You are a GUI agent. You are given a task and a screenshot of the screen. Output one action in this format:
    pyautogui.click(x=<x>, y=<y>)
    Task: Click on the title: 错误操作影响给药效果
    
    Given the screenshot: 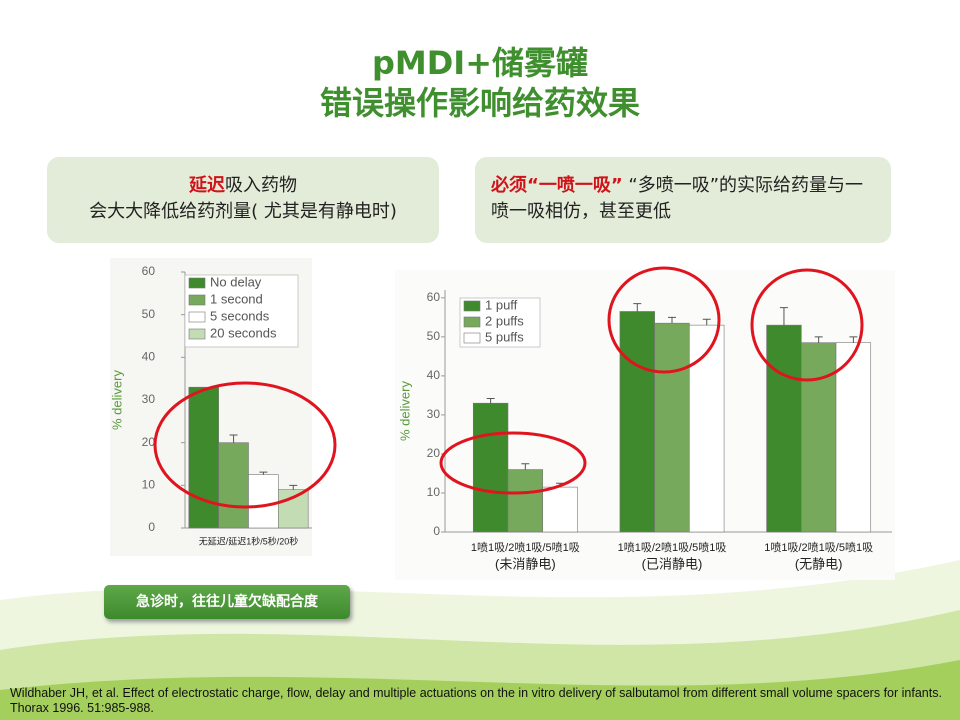 What is the action you would take?
    pyautogui.click(x=479, y=103)
    